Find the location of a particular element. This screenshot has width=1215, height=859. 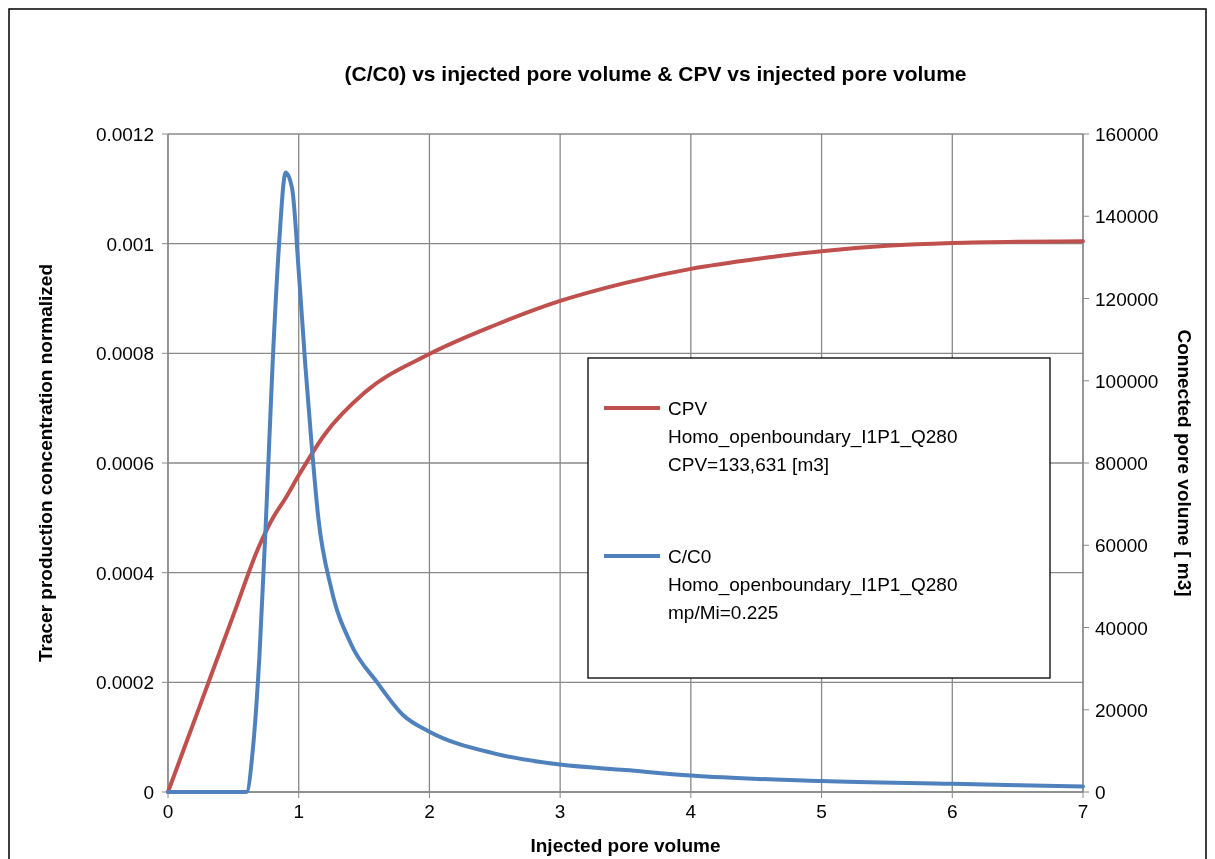

legend-label: CPV Homo_openboundary_I1P1_Q280 CPV=133,631 [m3] is located at coordinates (813, 436).